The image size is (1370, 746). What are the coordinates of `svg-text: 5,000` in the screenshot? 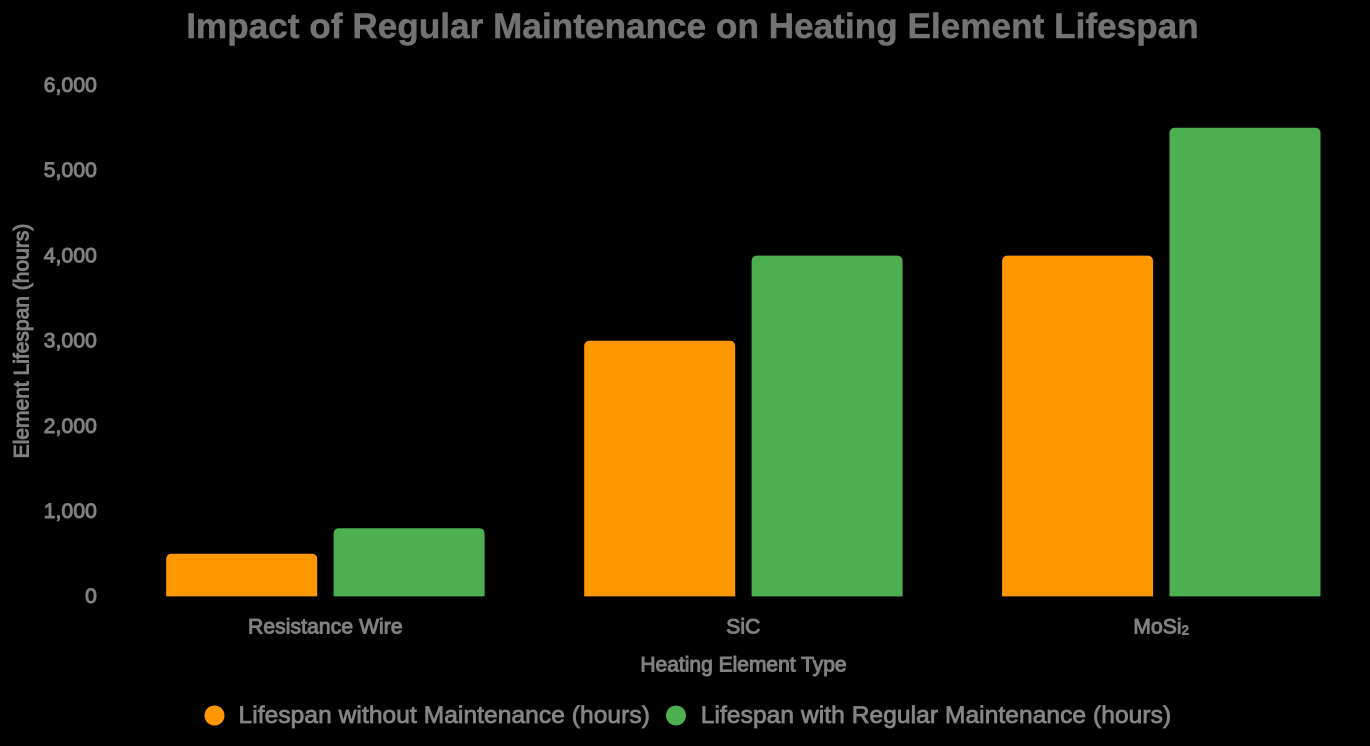 It's located at (70, 170).